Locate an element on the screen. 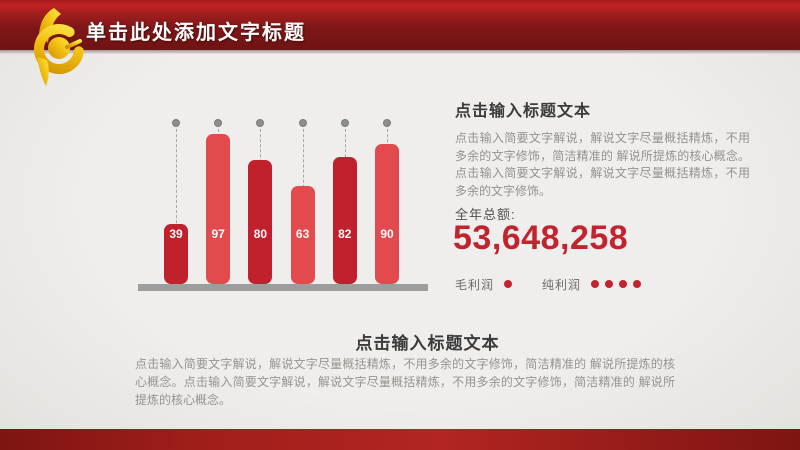 The height and width of the screenshot is (450, 800). legend: 毛利润 纯利润 is located at coordinates (563, 284).